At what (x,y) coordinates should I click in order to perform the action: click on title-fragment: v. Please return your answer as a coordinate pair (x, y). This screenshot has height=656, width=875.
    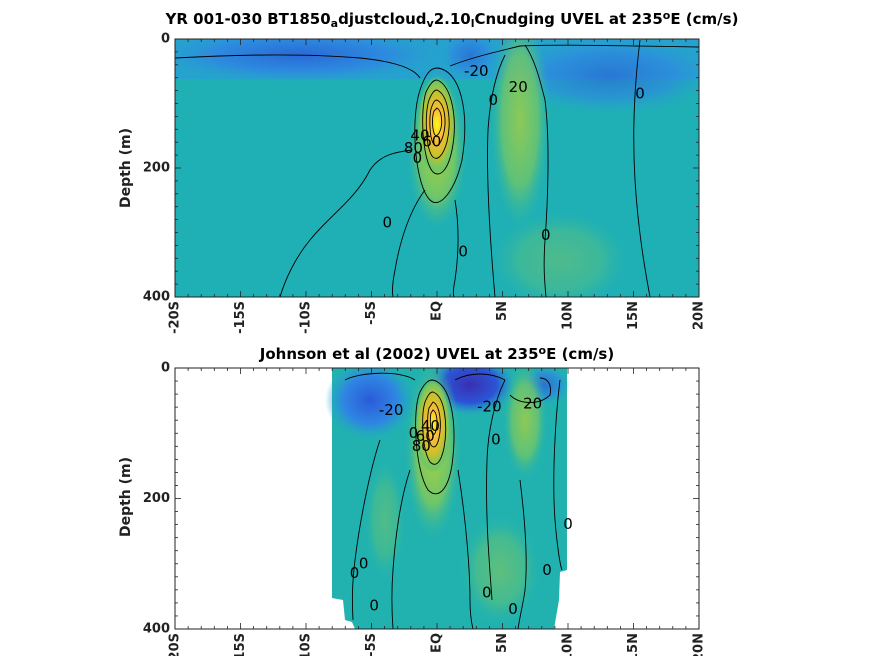
    Looking at the image, I should click on (431, 23).